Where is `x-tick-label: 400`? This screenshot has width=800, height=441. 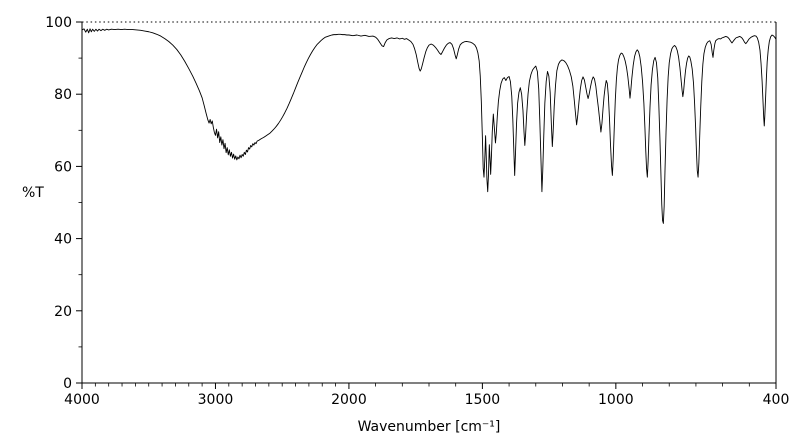 x-tick-label: 400 is located at coordinates (776, 400).